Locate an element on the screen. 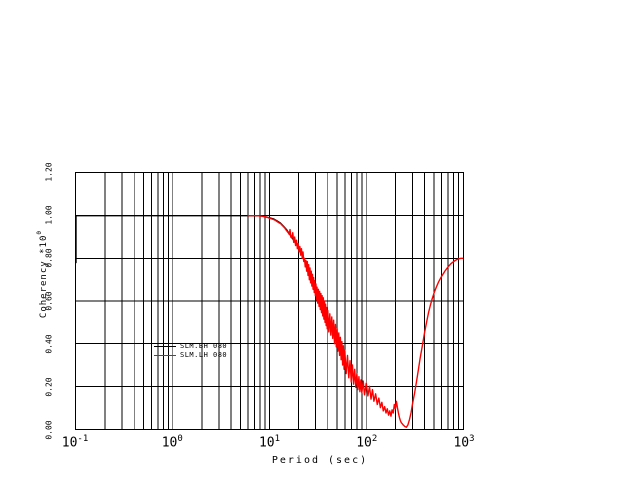  y-tick-label: 1.20 is located at coordinates (49, 172).